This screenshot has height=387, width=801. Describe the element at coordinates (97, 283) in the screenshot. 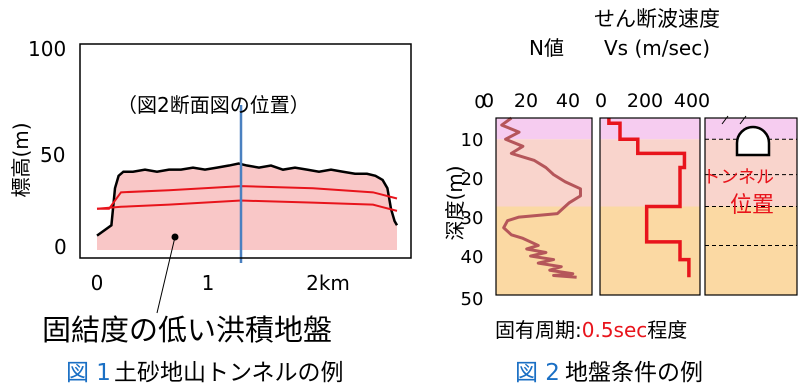

I see `fig1-xtick-0: 0` at that location.